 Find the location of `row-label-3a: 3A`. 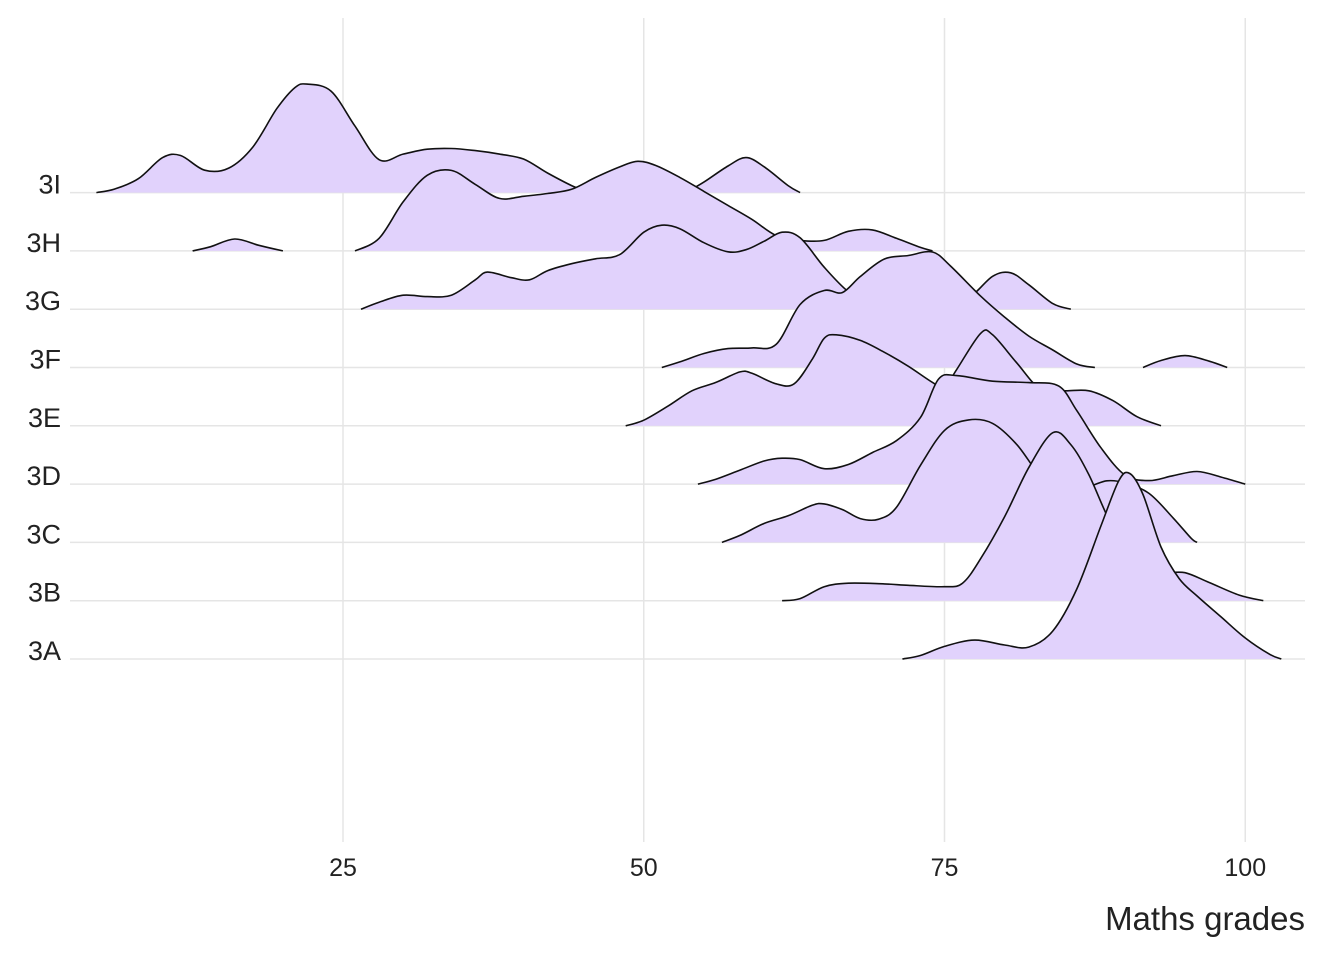

row-label-3a: 3A is located at coordinates (44, 651).